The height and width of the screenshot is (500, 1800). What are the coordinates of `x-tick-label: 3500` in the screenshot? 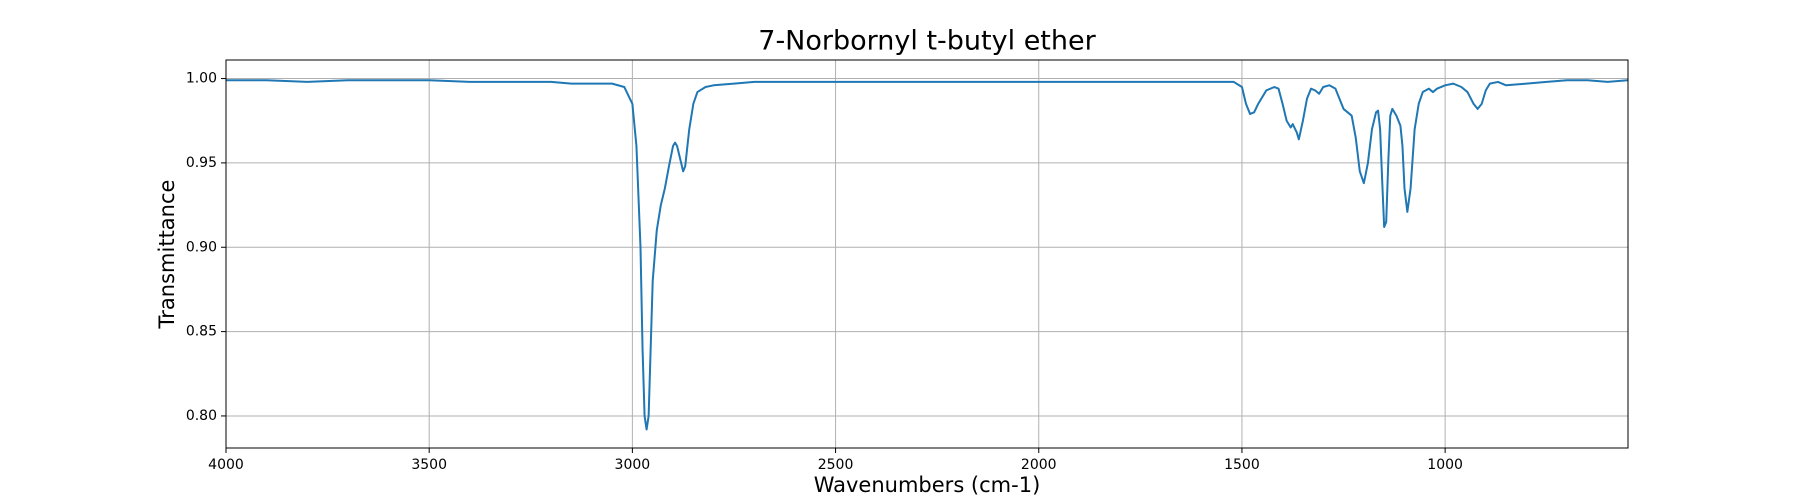 It's located at (429, 465).